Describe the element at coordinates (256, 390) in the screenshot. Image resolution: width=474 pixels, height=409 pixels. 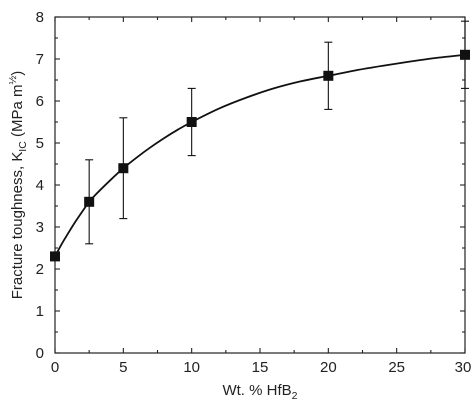
I see `x-axis-title-main: Wt. % HfB` at that location.